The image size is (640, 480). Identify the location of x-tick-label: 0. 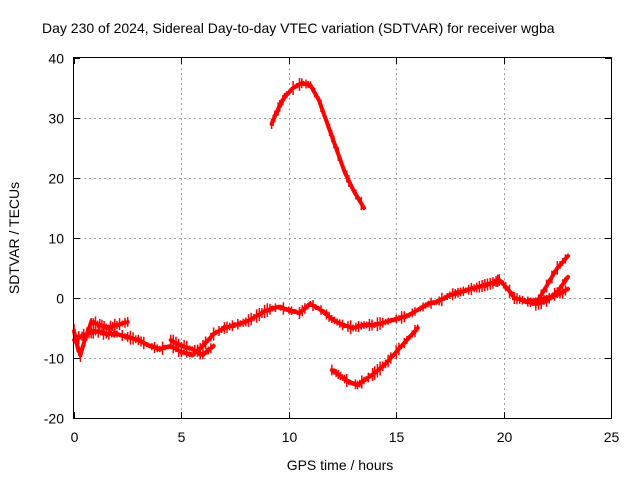
(75, 437).